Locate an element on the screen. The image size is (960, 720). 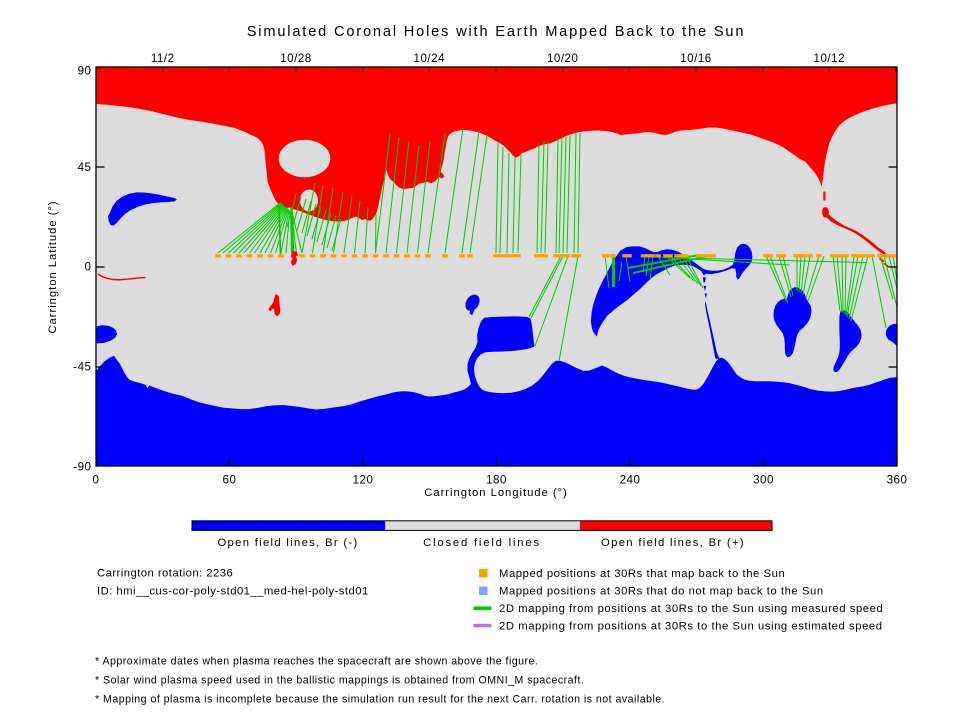
svg-text: 90 is located at coordinates (85, 71).